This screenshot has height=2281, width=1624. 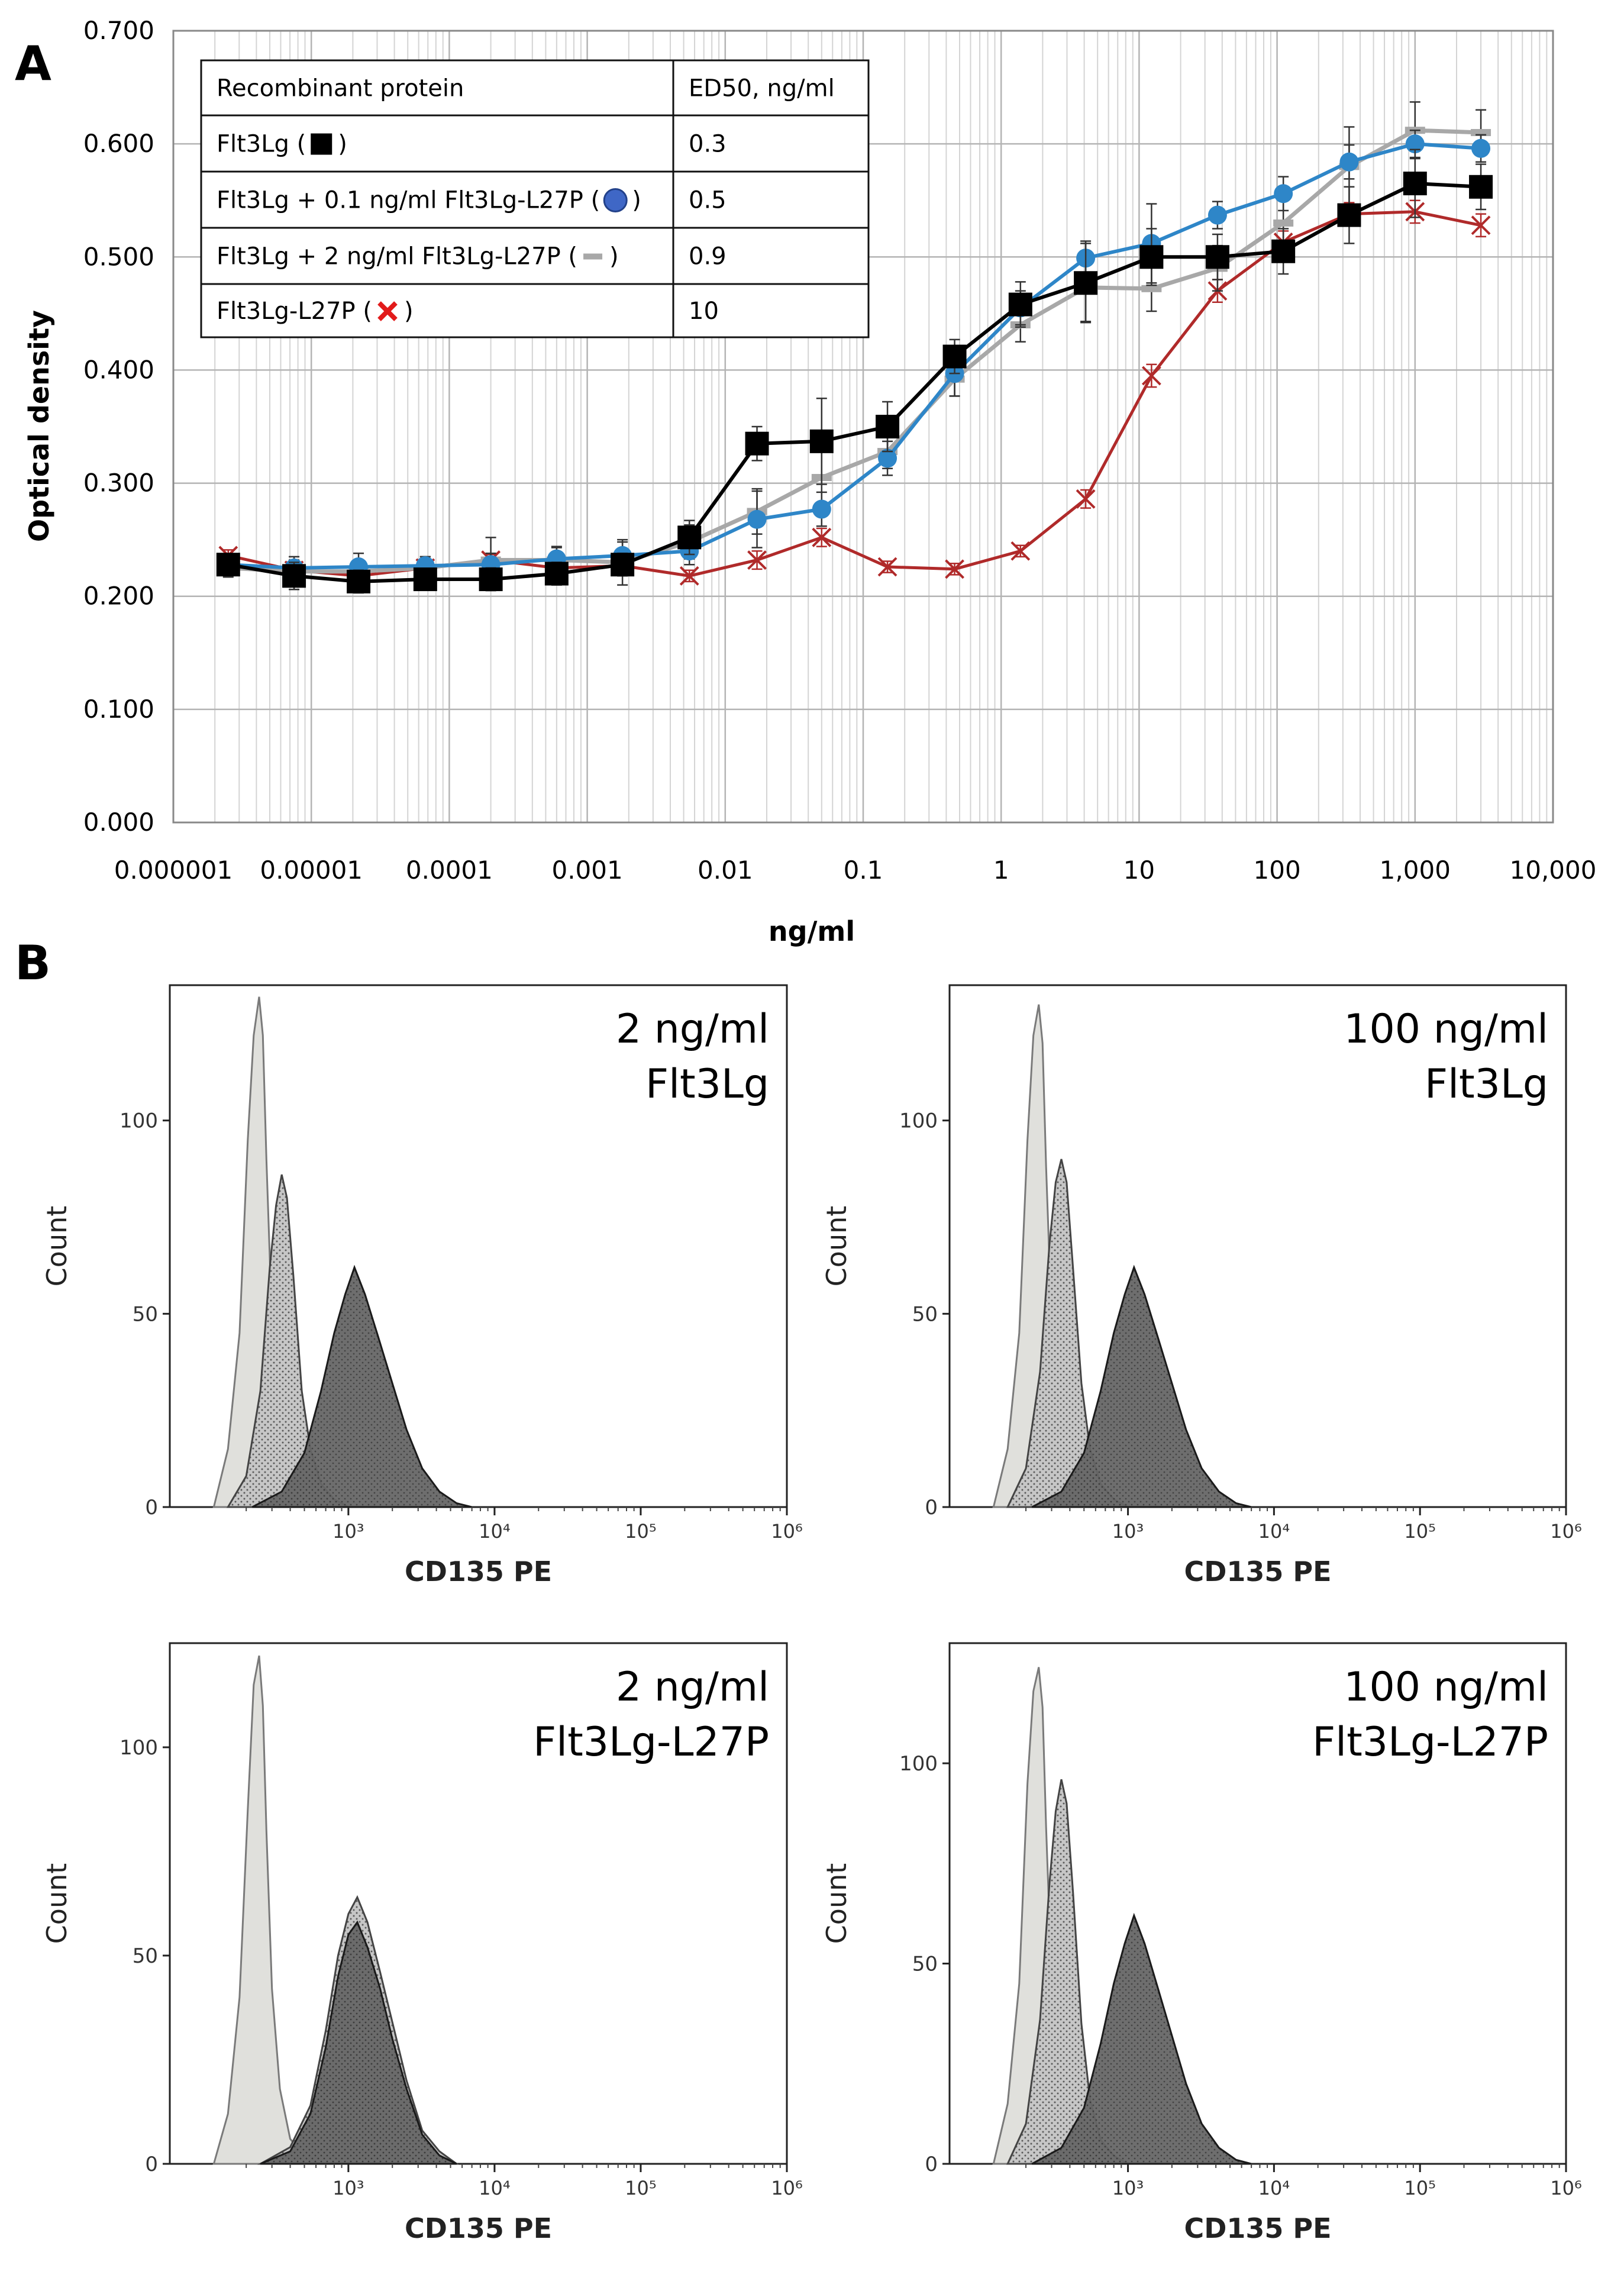 What do you see at coordinates (1278, 870) in the screenshot?
I see `x-tick-label: 100` at bounding box center [1278, 870].